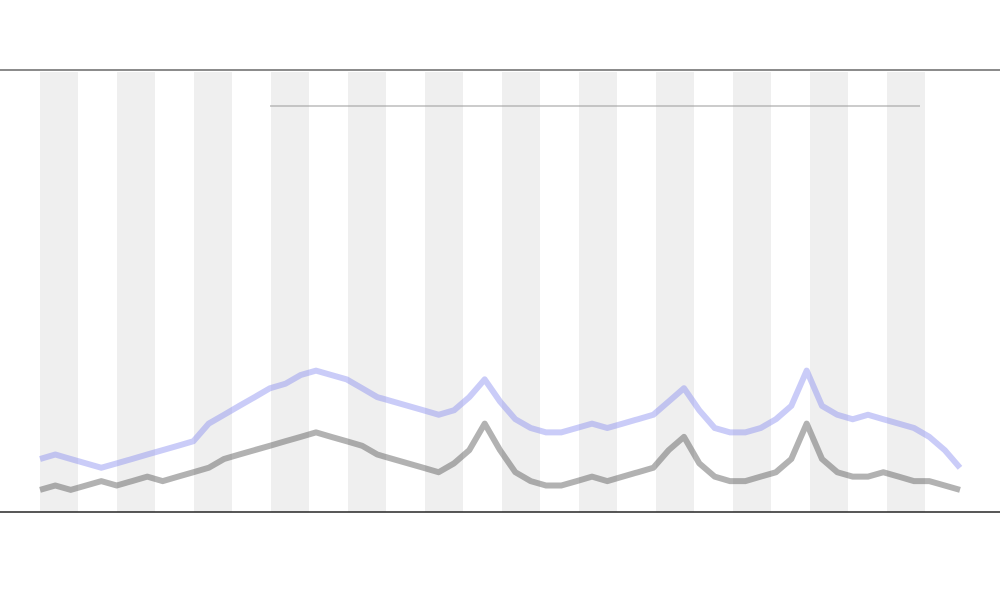 The height and width of the screenshot is (600, 1000). I want to click on series-line, so click(500, 456).